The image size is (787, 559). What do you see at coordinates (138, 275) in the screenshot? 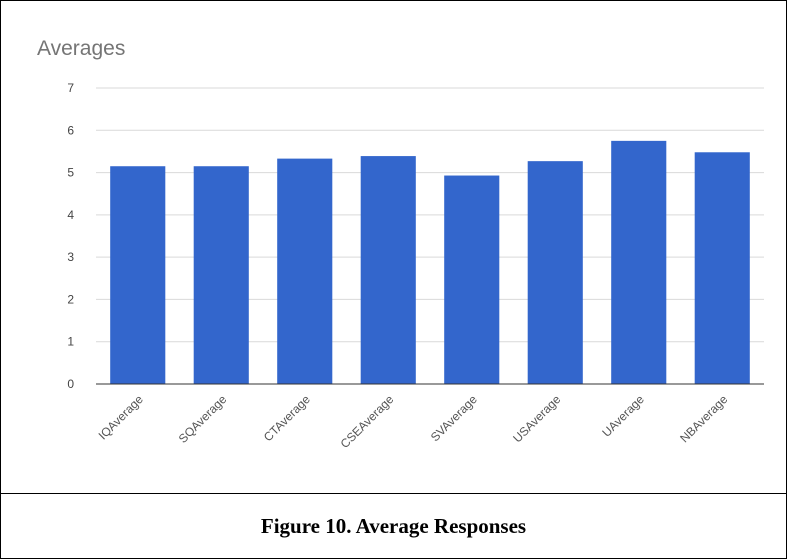
I see `bar-iqaverage` at bounding box center [138, 275].